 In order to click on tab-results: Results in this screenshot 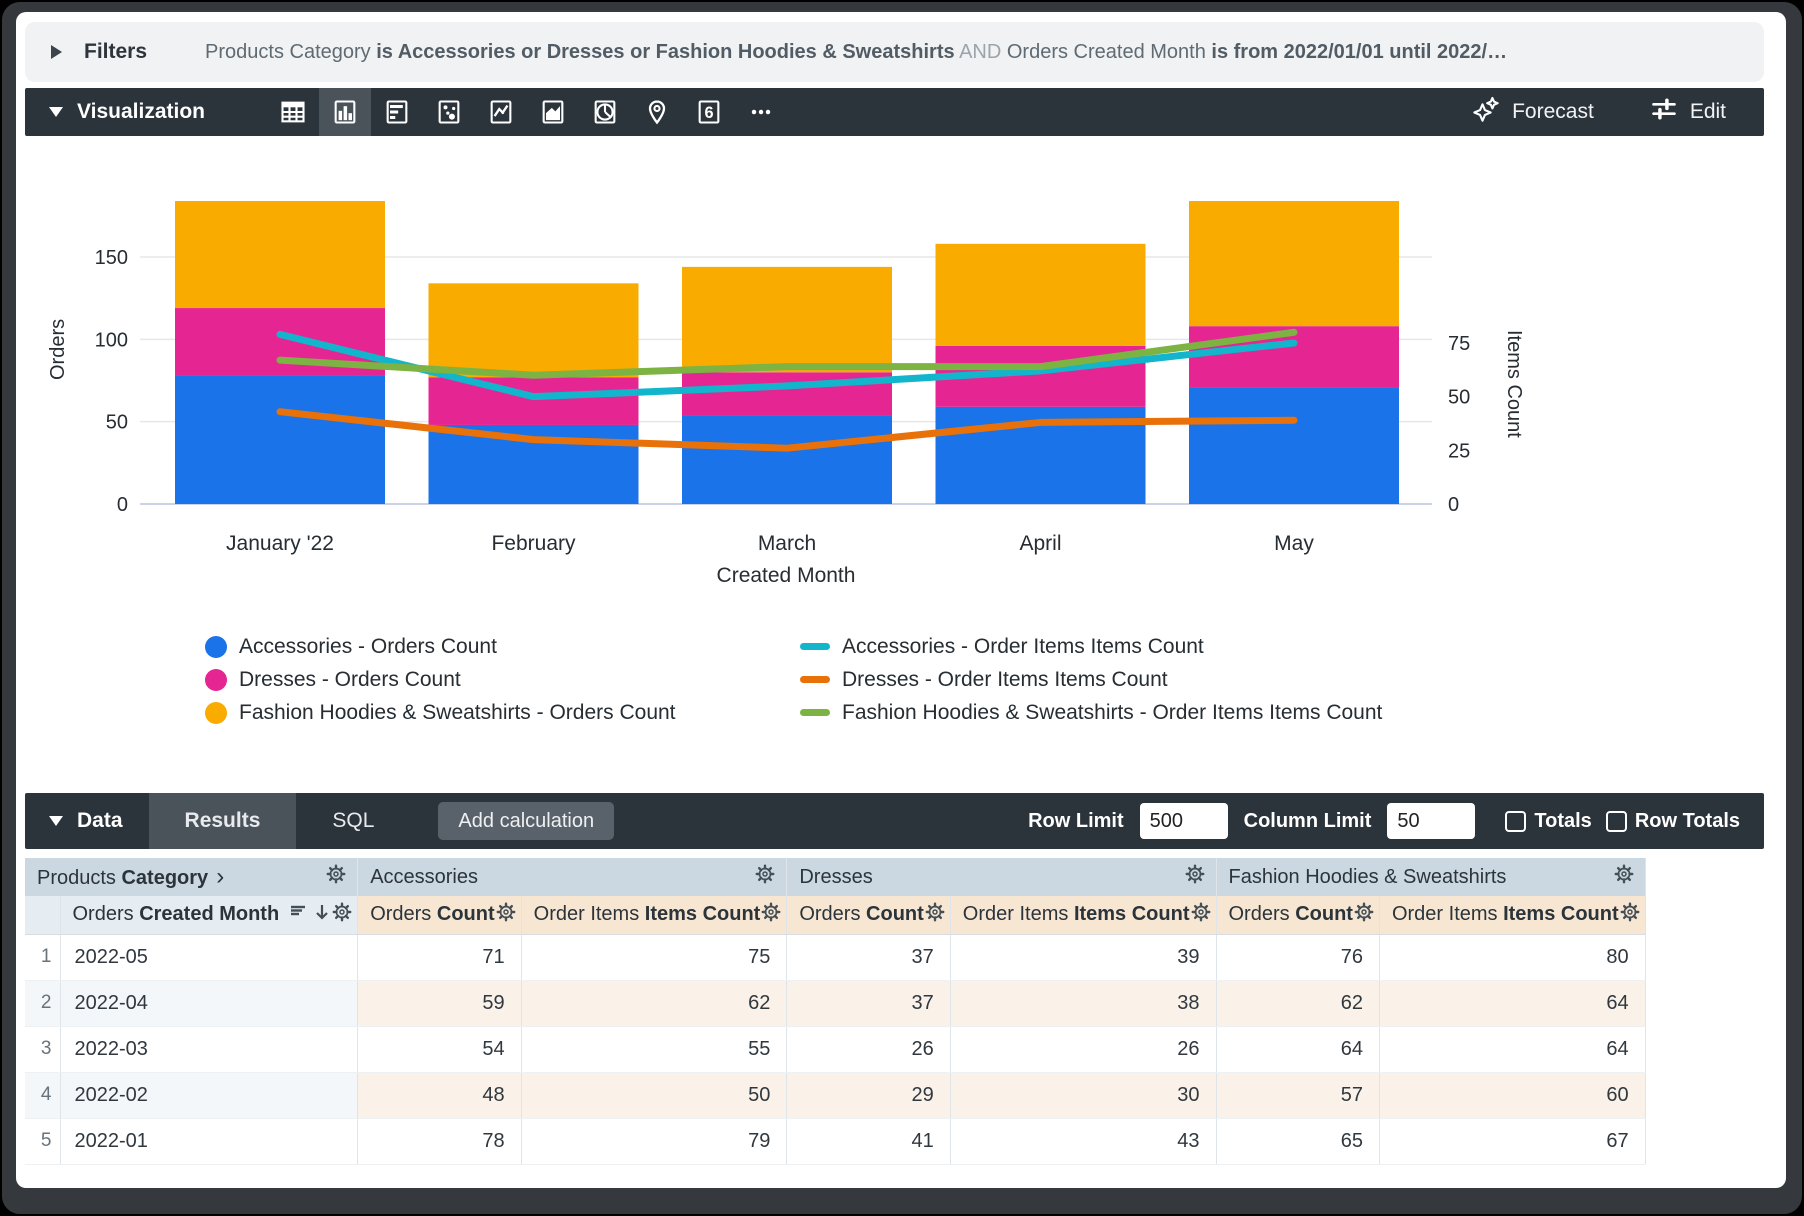, I will do `click(222, 821)`.